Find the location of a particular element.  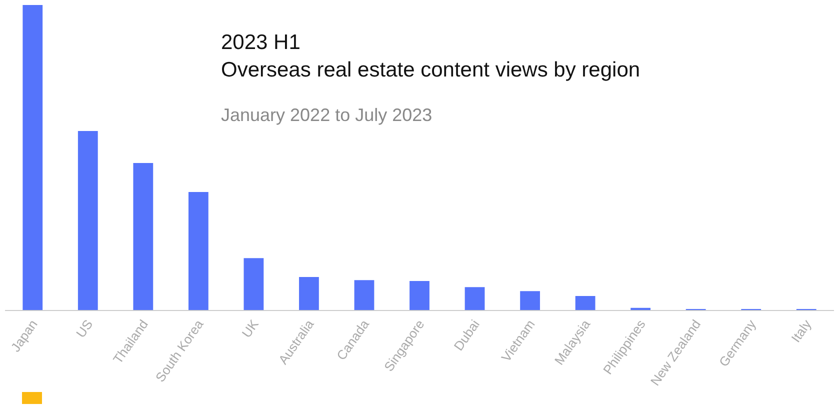

x-tick-label: US is located at coordinates (84, 328).